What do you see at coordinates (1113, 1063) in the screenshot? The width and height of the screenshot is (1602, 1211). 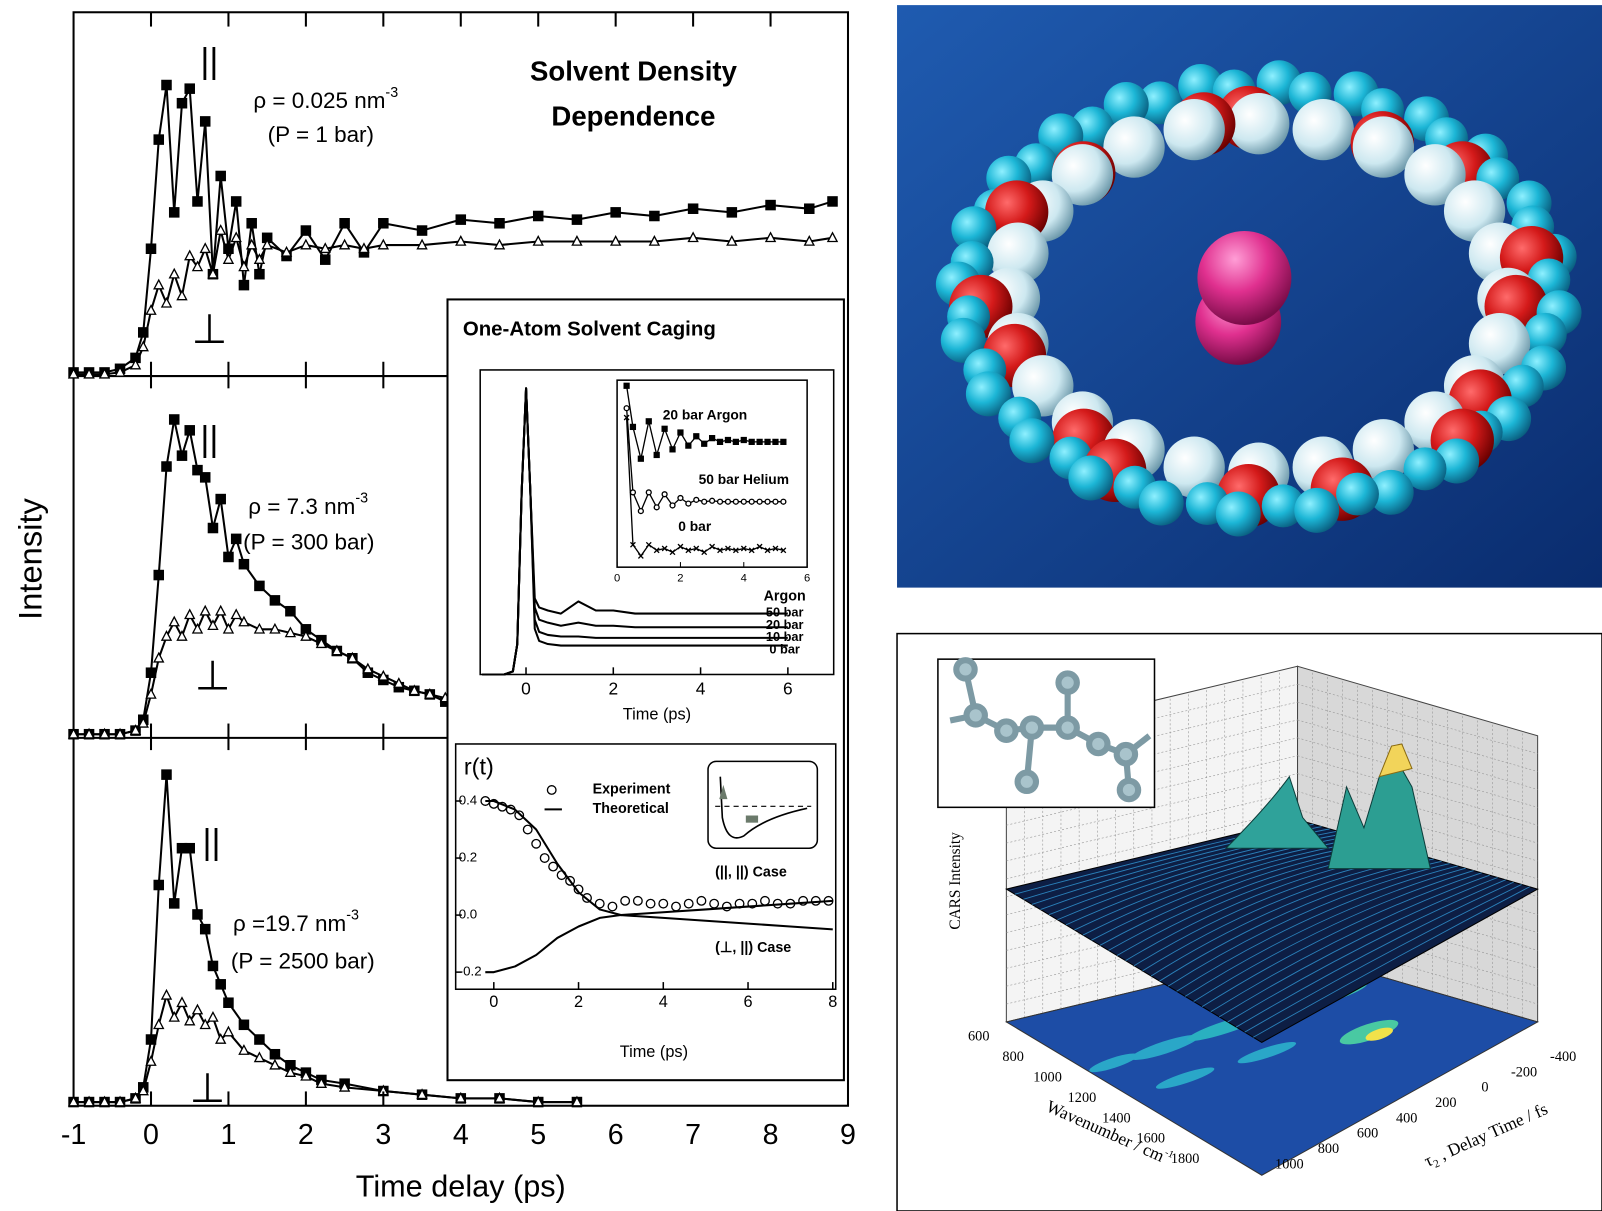 I see `floor-contour` at bounding box center [1113, 1063].